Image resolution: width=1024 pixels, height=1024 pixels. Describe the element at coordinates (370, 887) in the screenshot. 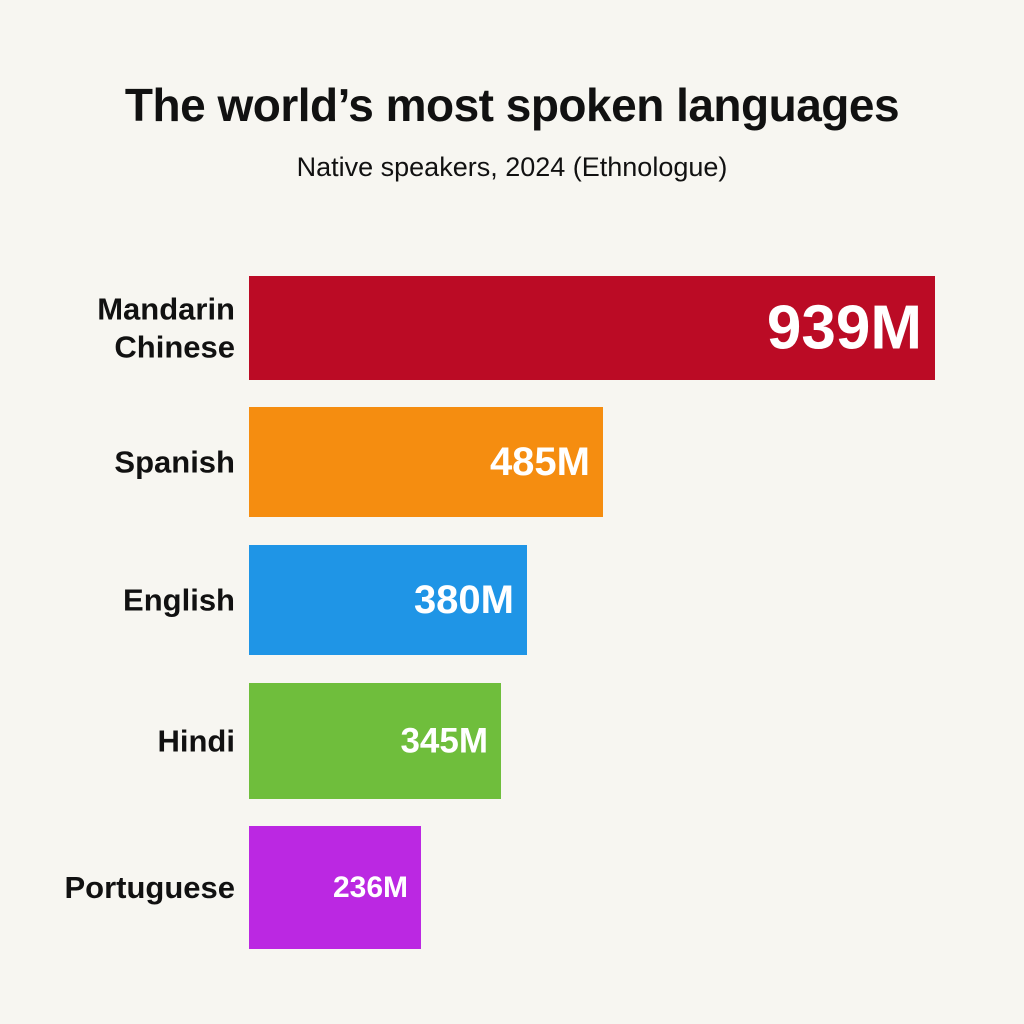

I see `value-label-portuguese: 236M` at that location.